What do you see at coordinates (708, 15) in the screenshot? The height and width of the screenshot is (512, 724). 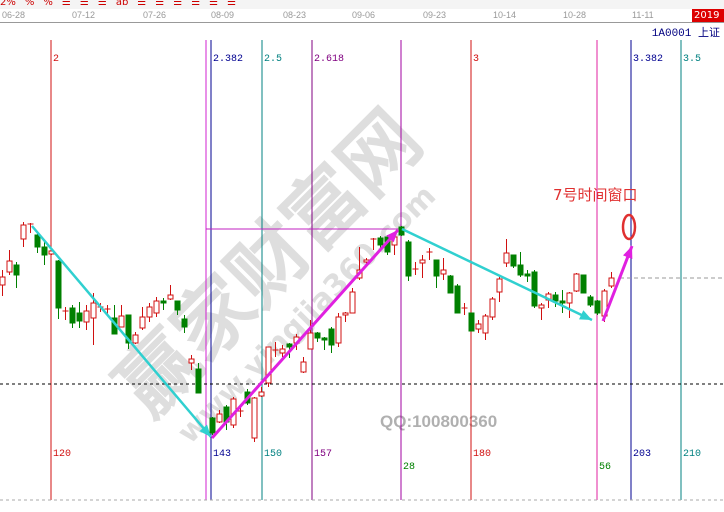 I see `year-label: 2019` at bounding box center [708, 15].